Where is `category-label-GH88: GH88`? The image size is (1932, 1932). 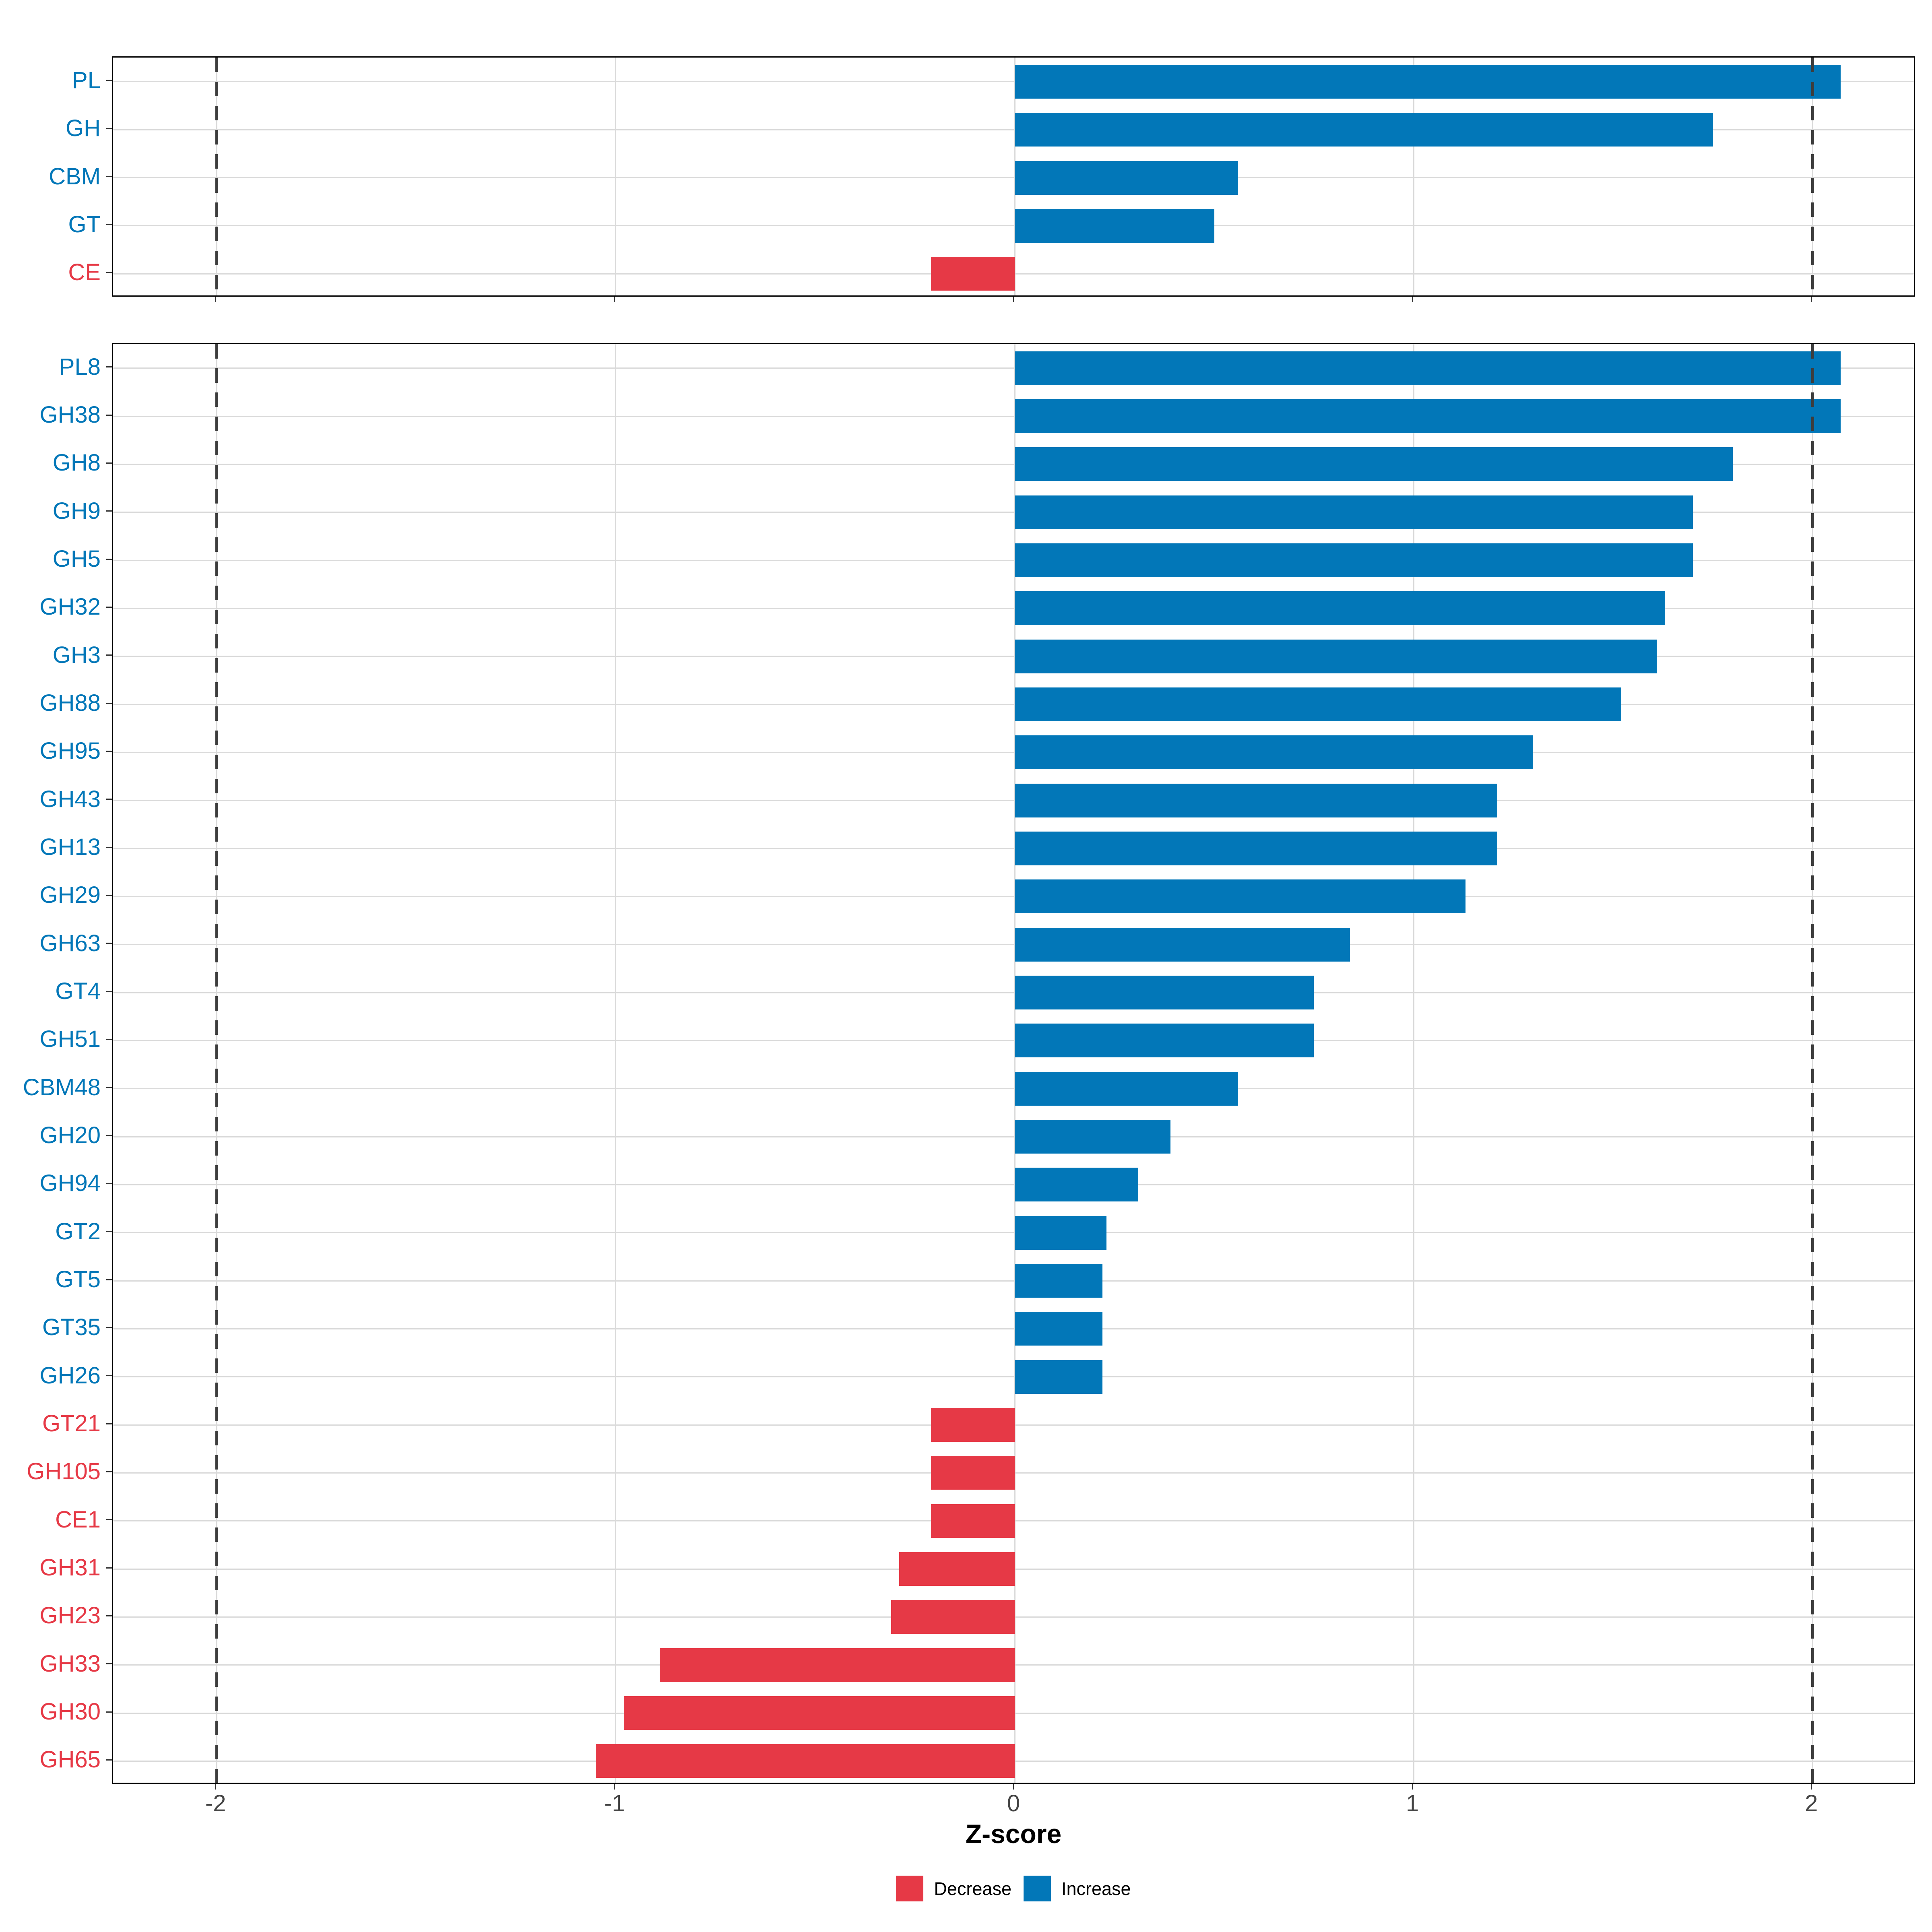 category-label-GH88: GH88 is located at coordinates (70, 703).